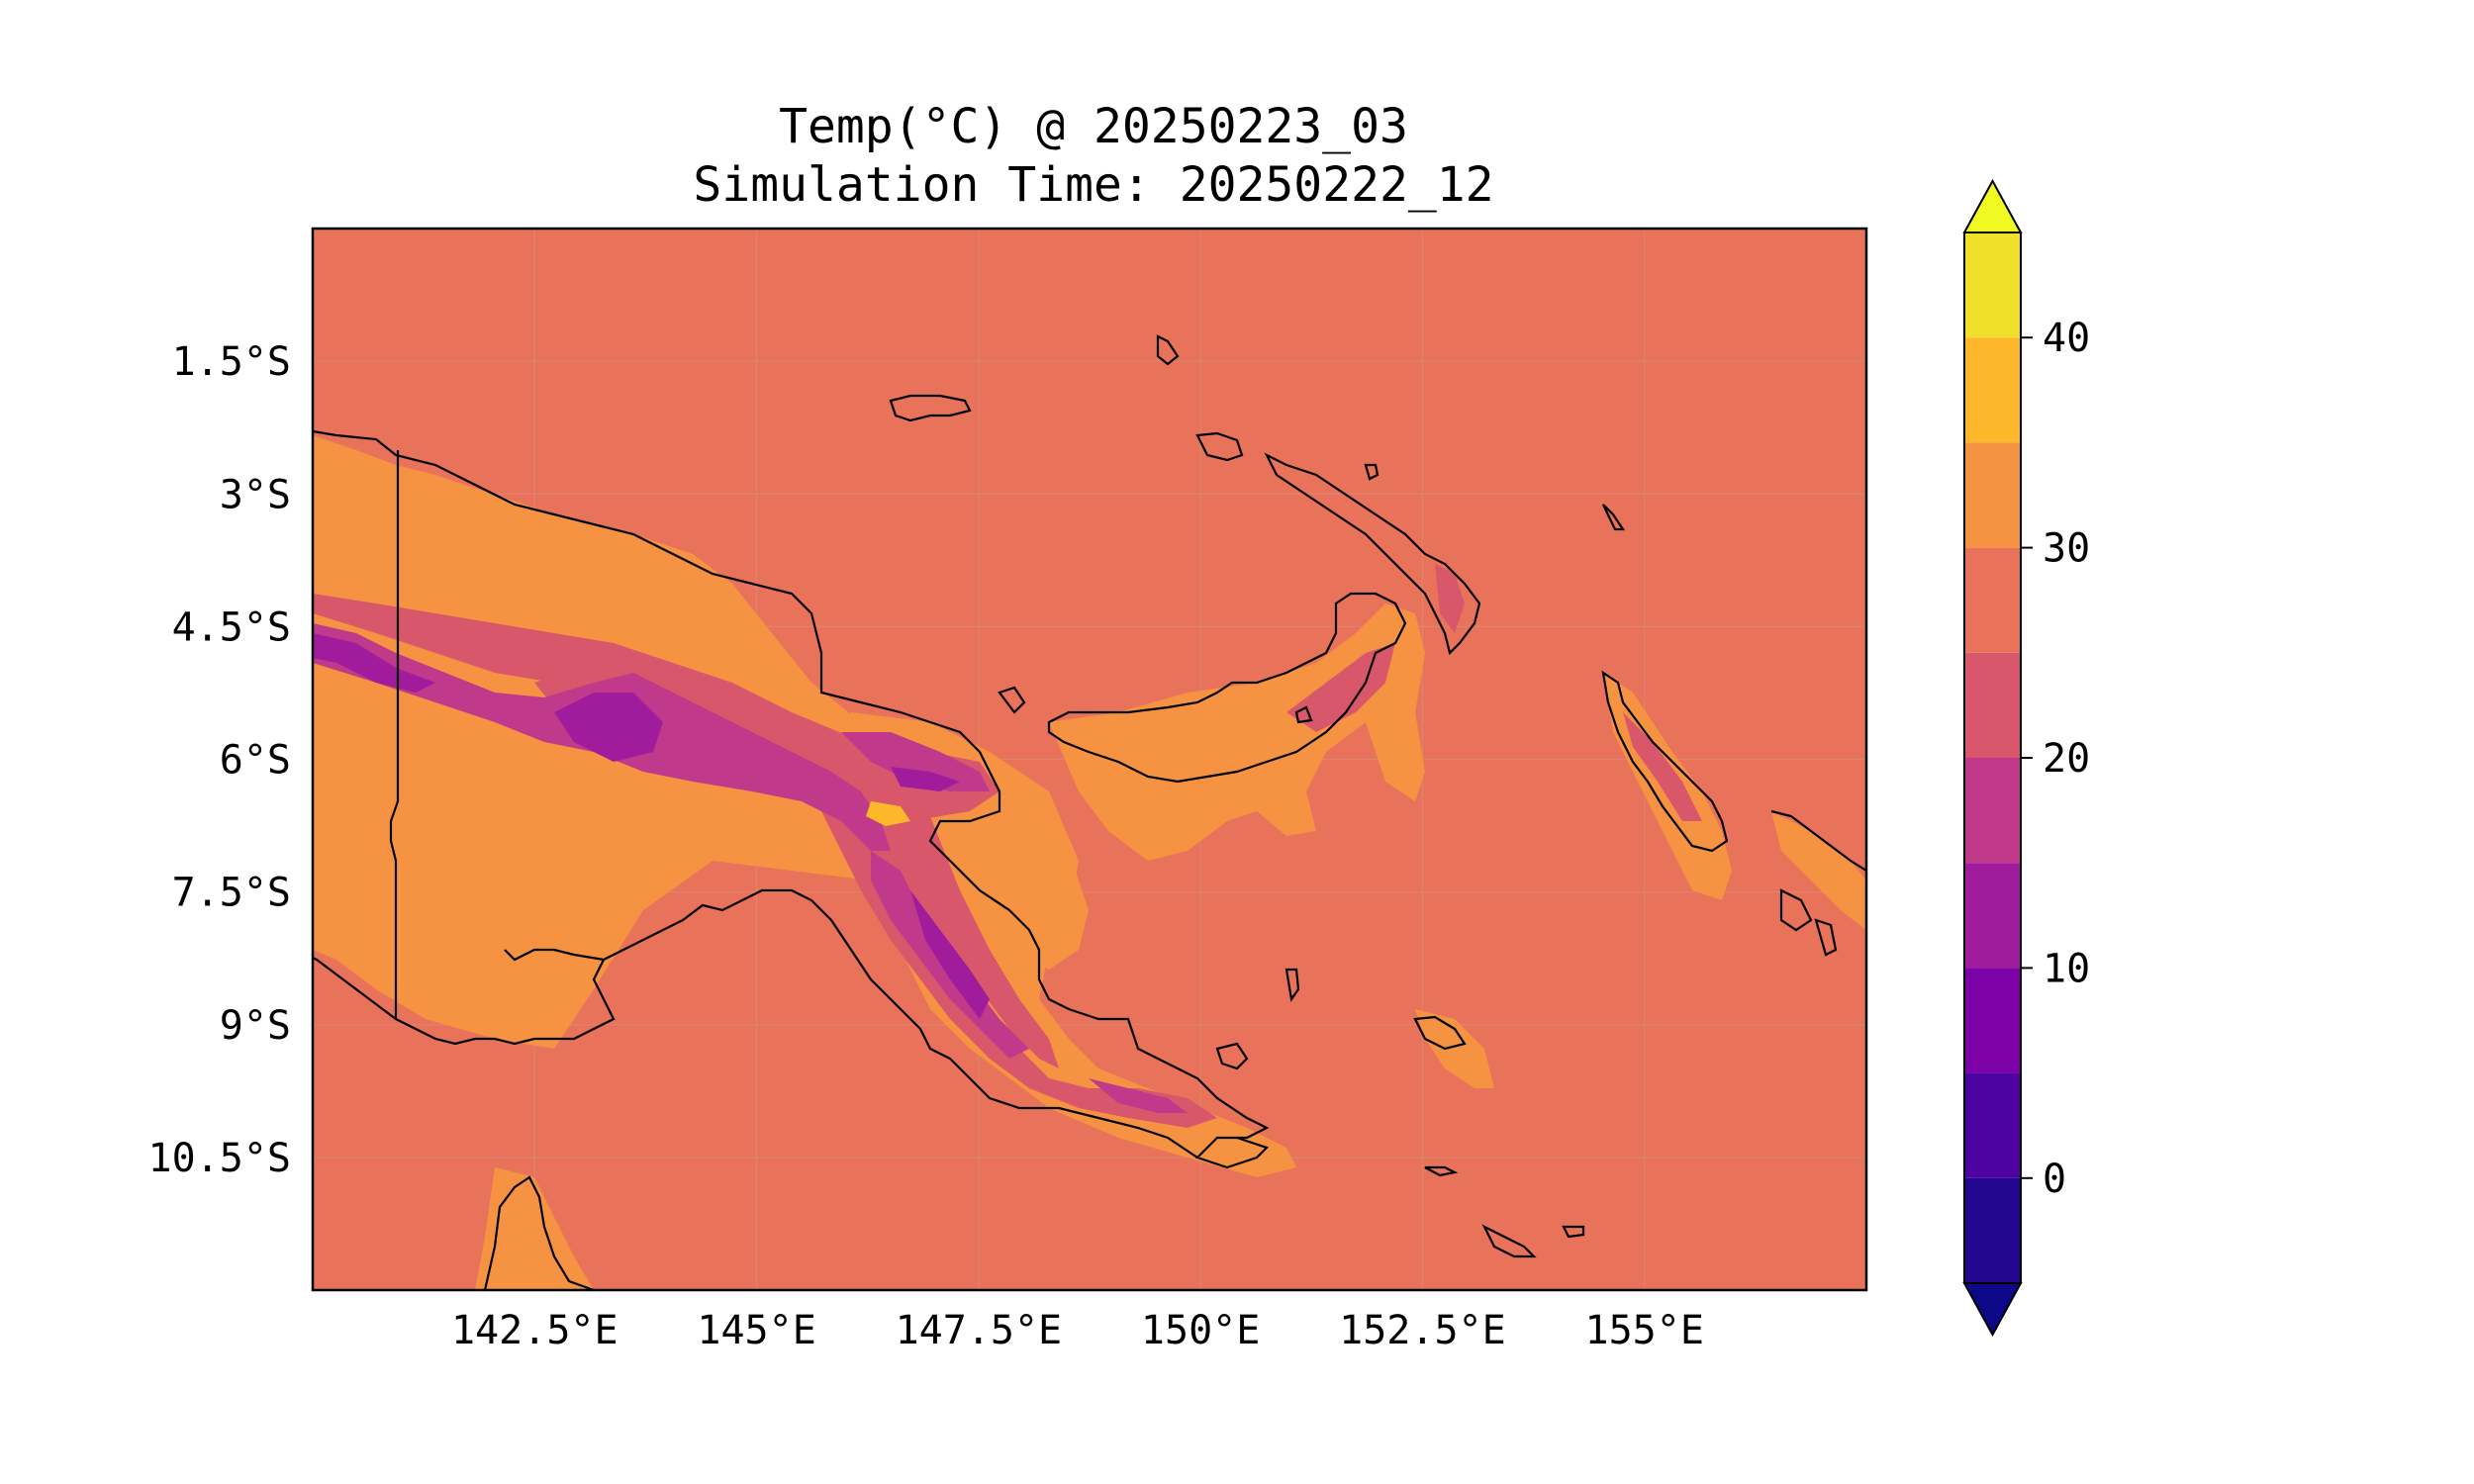 This screenshot has height=1484, width=2474. I want to click on lat-tick-label: 1.5°S, so click(232, 362).